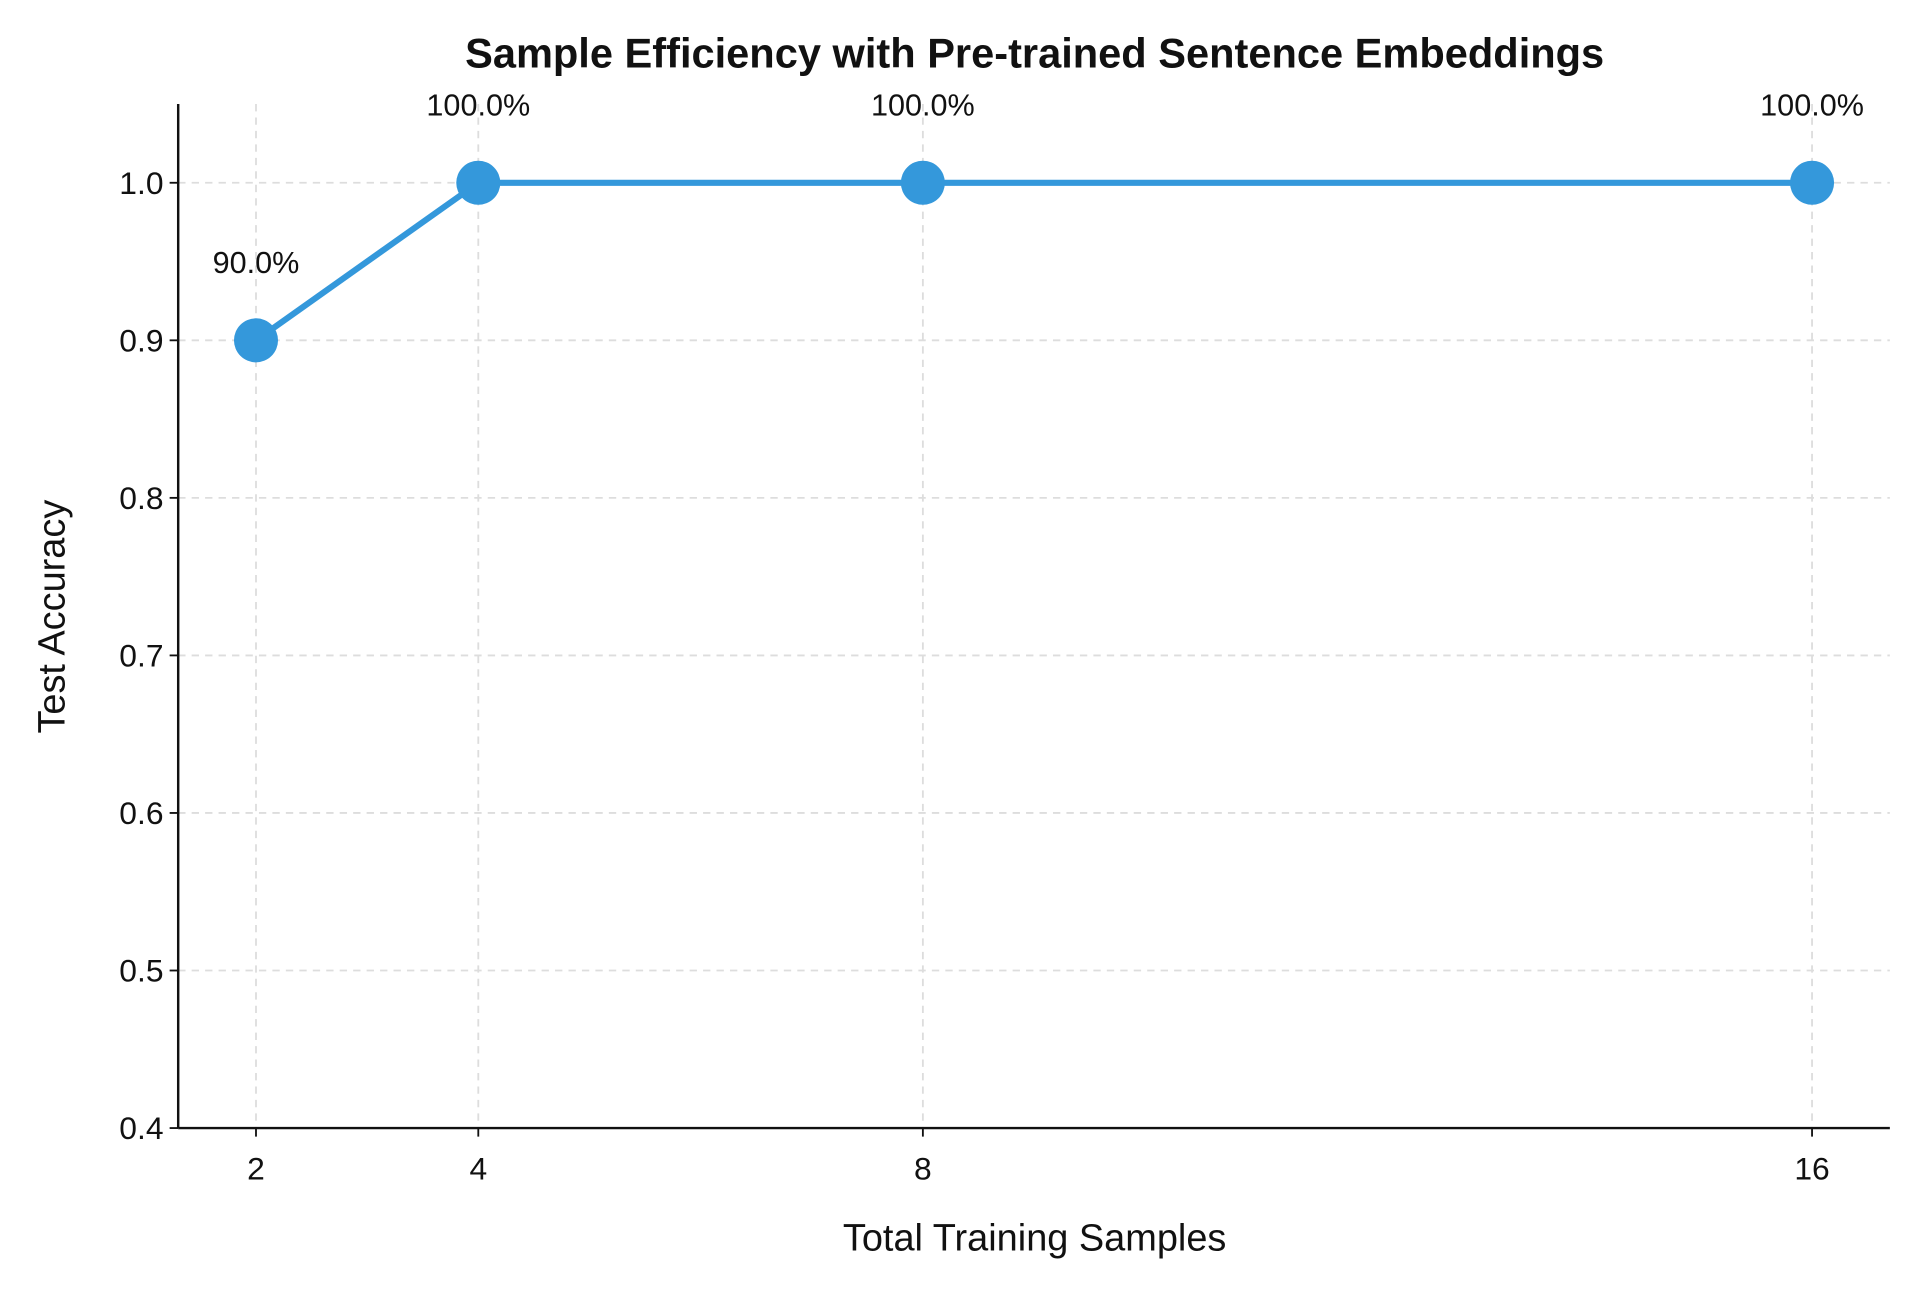  What do you see at coordinates (141, 340) in the screenshot?
I see `y-tick-label: 0.9` at bounding box center [141, 340].